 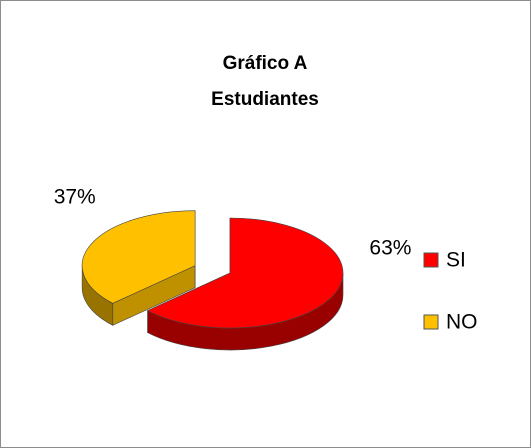 What do you see at coordinates (456, 260) in the screenshot?
I see `legend-label: SI` at bounding box center [456, 260].